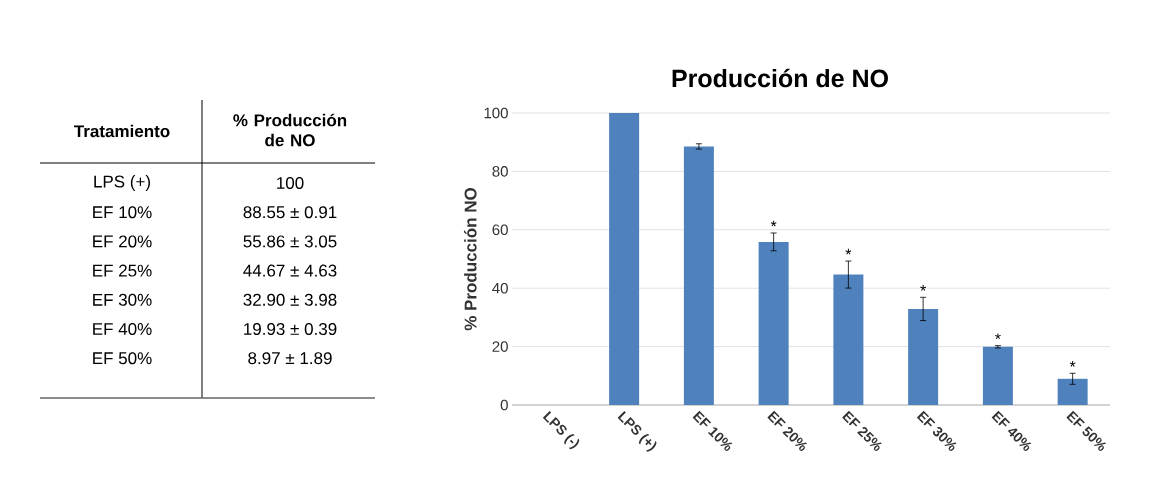 This screenshot has height=491, width=1174. I want to click on text: Tratamiento, so click(122, 131).